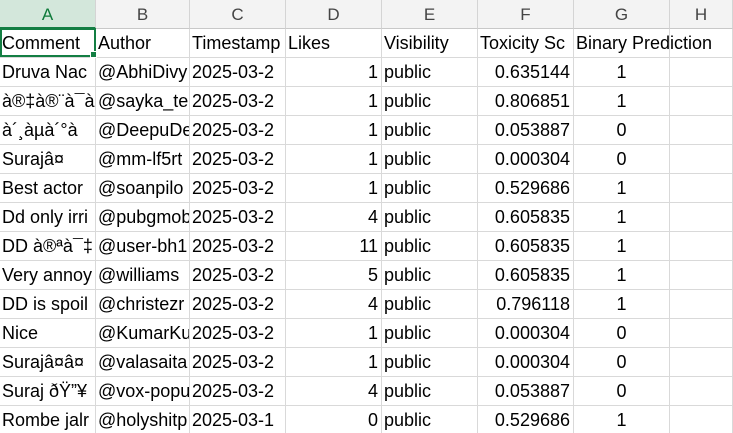 The height and width of the screenshot is (433, 733). What do you see at coordinates (334, 14) in the screenshot?
I see `column-header-d: D` at bounding box center [334, 14].